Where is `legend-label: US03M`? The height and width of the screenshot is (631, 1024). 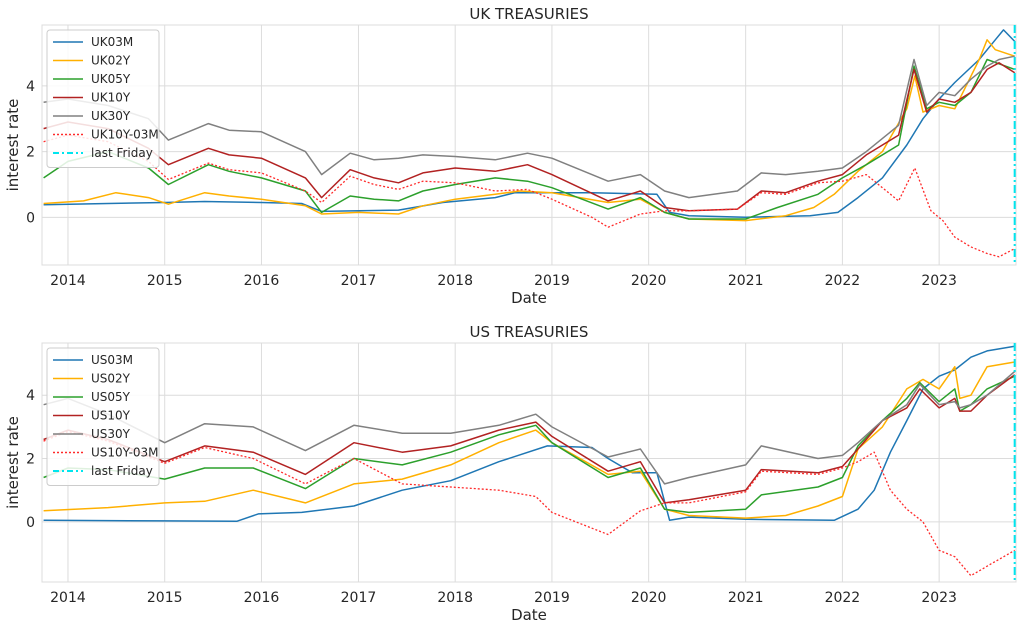 legend-label: US03M is located at coordinates (112, 360).